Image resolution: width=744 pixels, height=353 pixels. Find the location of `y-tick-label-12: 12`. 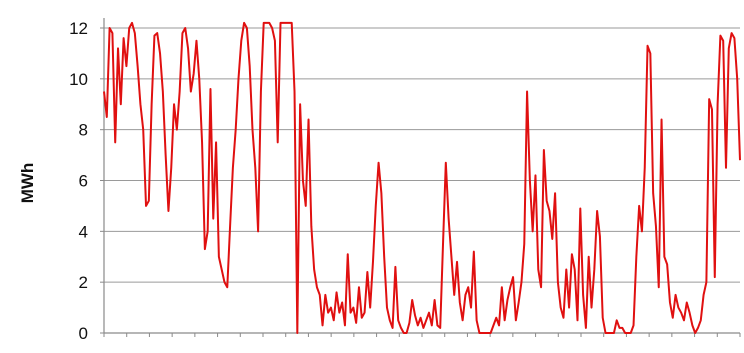

y-tick-label-12: 12 is located at coordinates (78, 28).